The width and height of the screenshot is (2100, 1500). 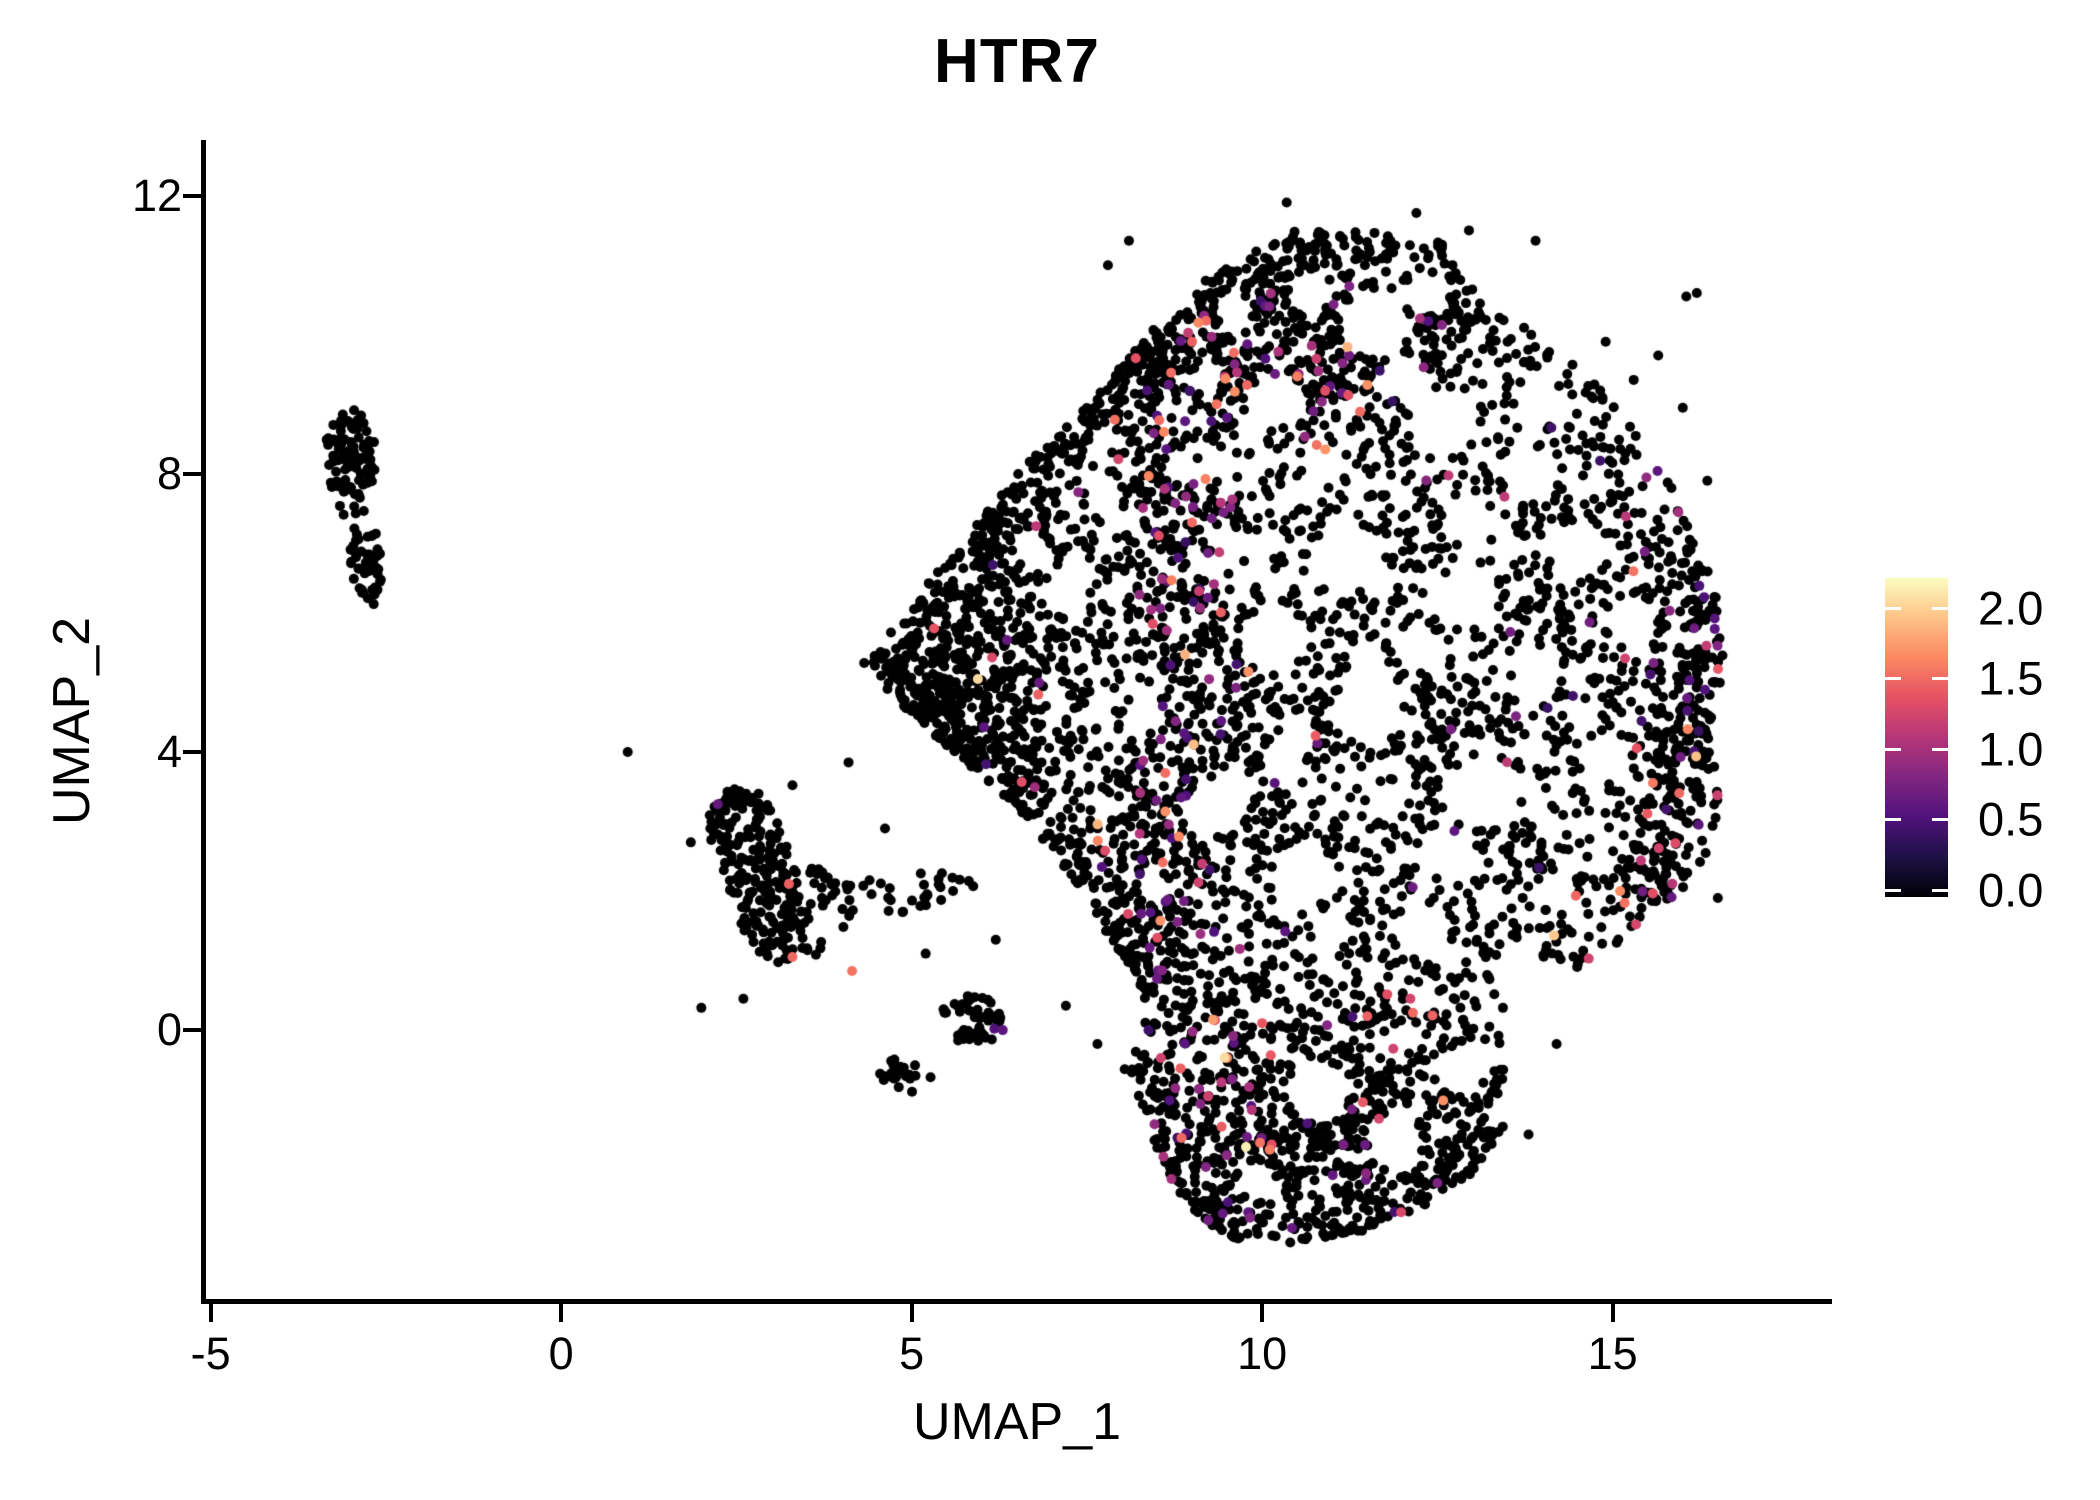 What do you see at coordinates (2011, 678) in the screenshot?
I see `colorbar-tick-label: 1.5` at bounding box center [2011, 678].